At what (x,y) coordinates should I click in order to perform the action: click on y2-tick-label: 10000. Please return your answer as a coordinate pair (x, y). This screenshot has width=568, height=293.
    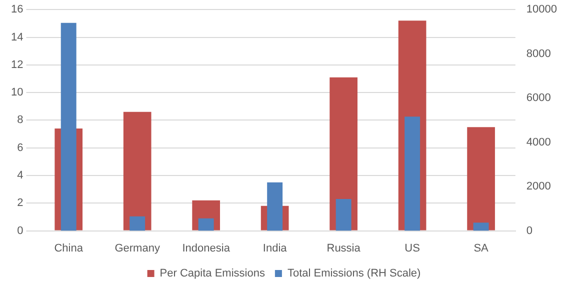
    Looking at the image, I should click on (542, 10).